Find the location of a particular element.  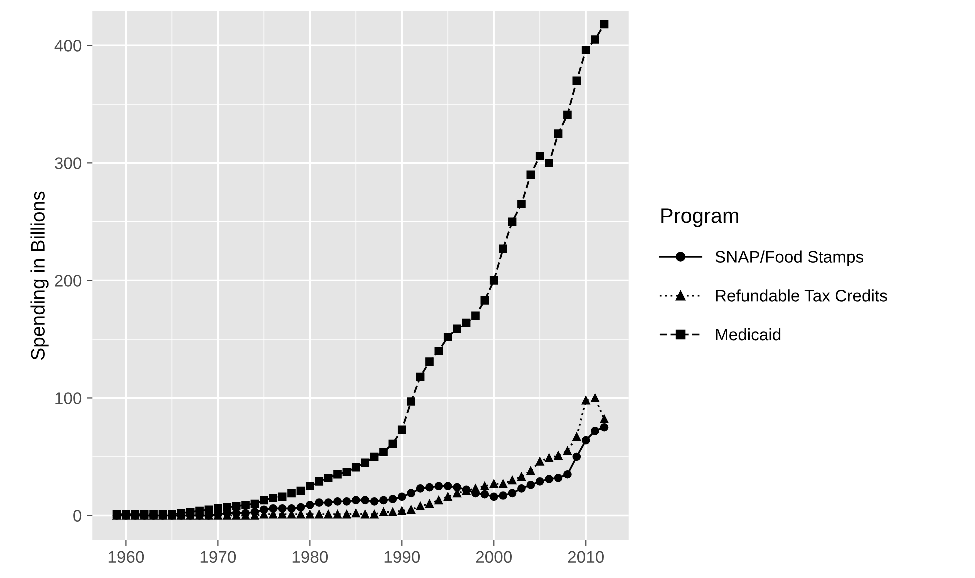

x-tick-label: 2000 is located at coordinates (494, 557).